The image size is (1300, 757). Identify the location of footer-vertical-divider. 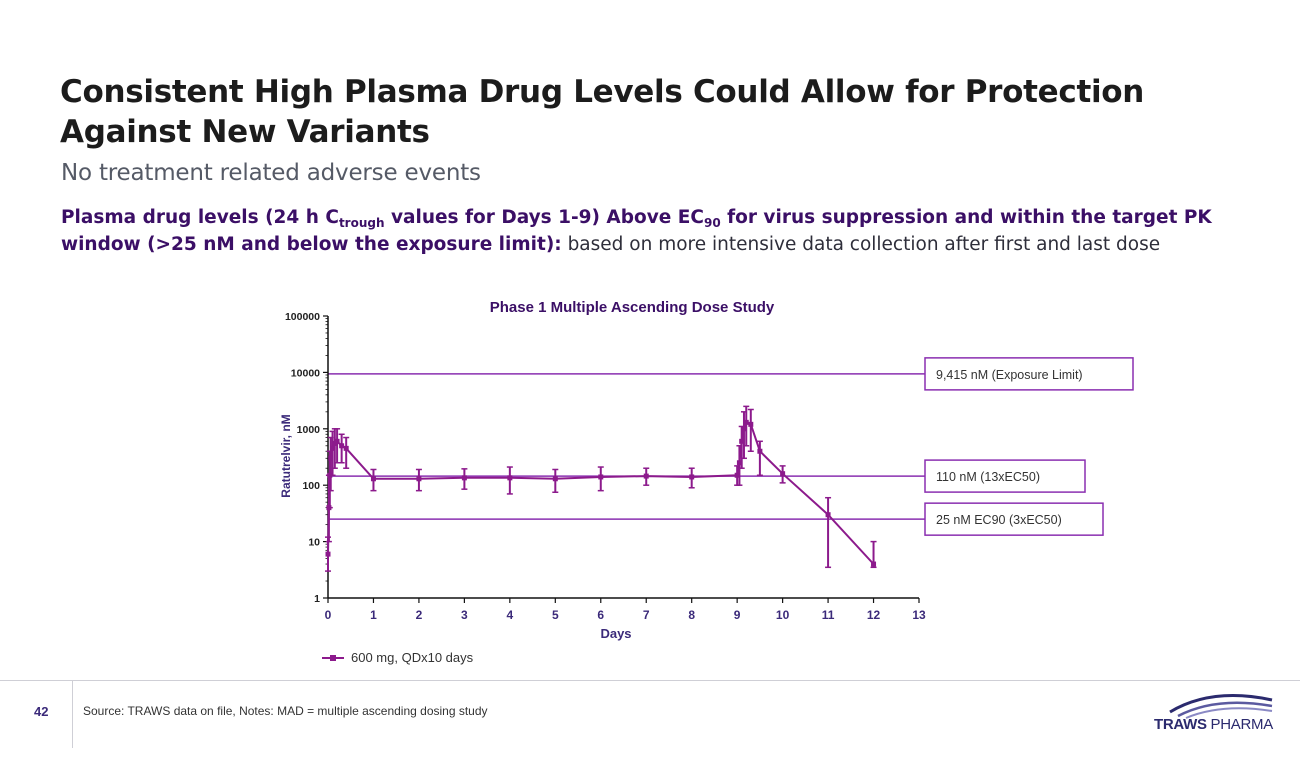
(72, 714).